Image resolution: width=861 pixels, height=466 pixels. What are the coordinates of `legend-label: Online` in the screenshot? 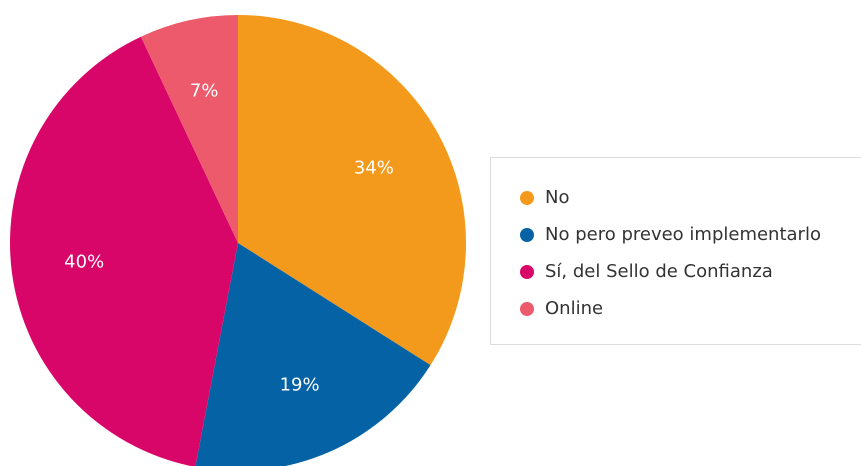 It's located at (574, 308).